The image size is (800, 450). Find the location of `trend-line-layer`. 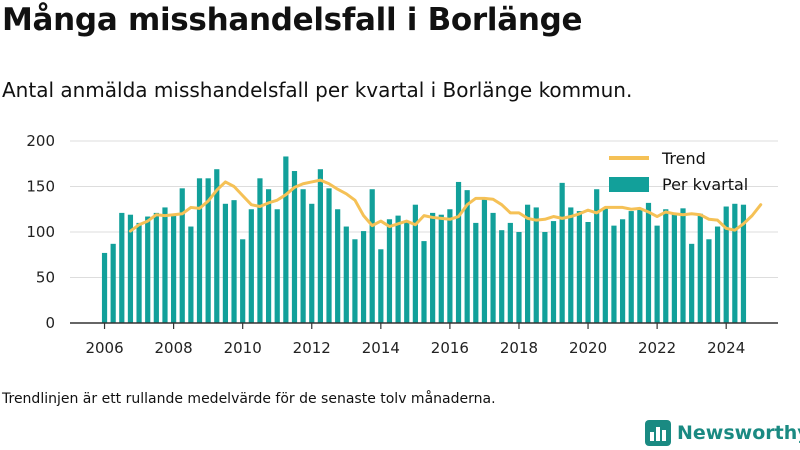

trend-line-layer is located at coordinates (445, 205).